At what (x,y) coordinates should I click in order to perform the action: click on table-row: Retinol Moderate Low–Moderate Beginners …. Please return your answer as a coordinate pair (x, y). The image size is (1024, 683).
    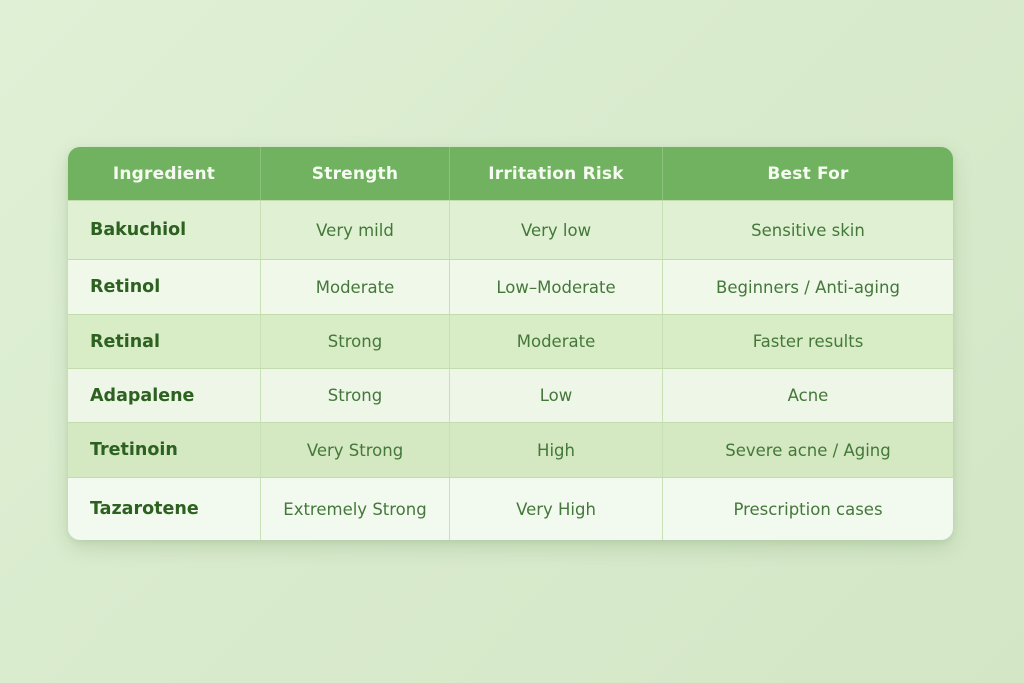
    Looking at the image, I should click on (510, 286).